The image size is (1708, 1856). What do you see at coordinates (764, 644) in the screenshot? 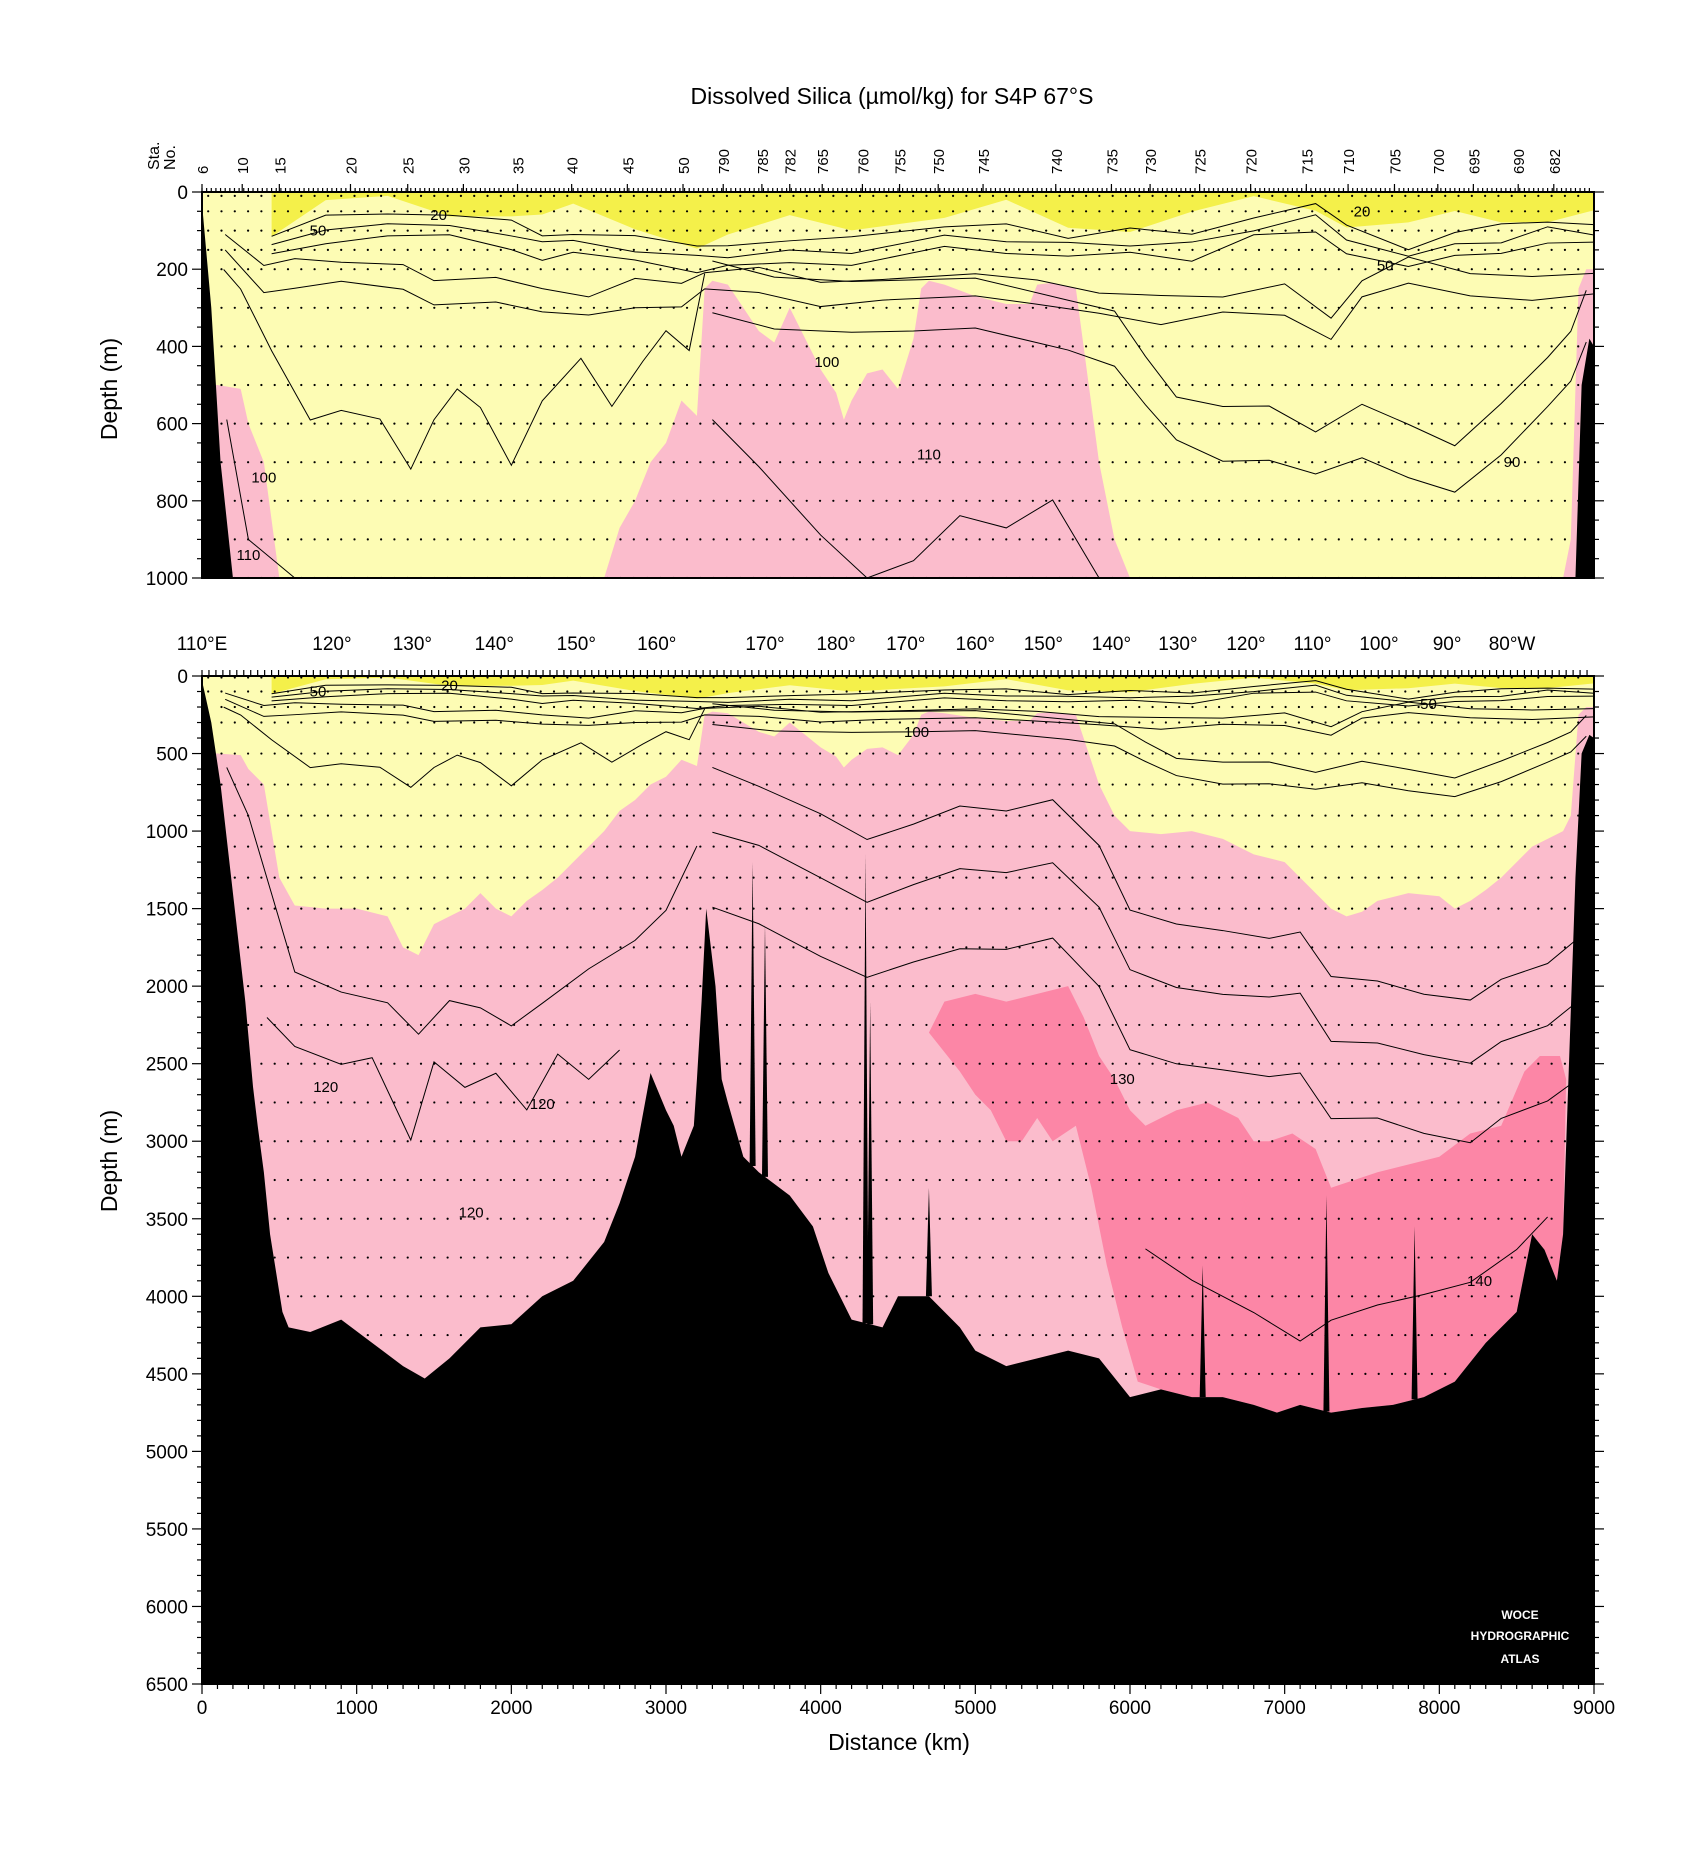
I see `longitude-tick-label: 170°` at bounding box center [764, 644].